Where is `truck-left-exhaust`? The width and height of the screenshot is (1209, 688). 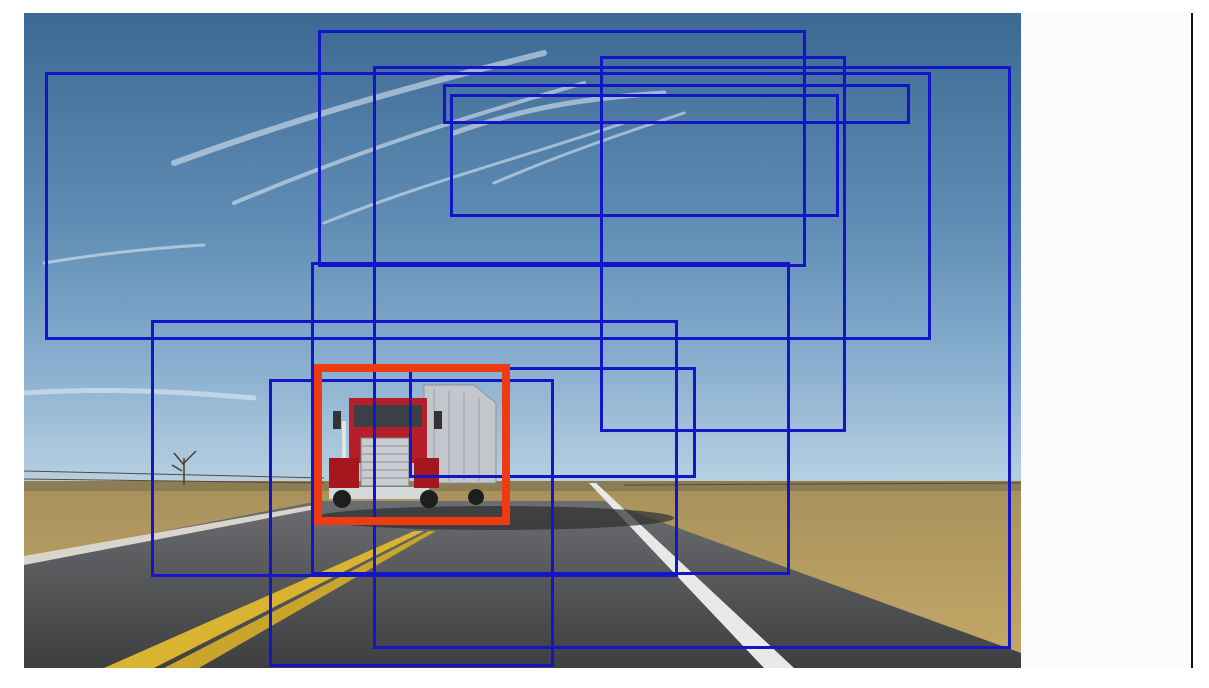
truck-left-exhaust is located at coordinates (344, 448).